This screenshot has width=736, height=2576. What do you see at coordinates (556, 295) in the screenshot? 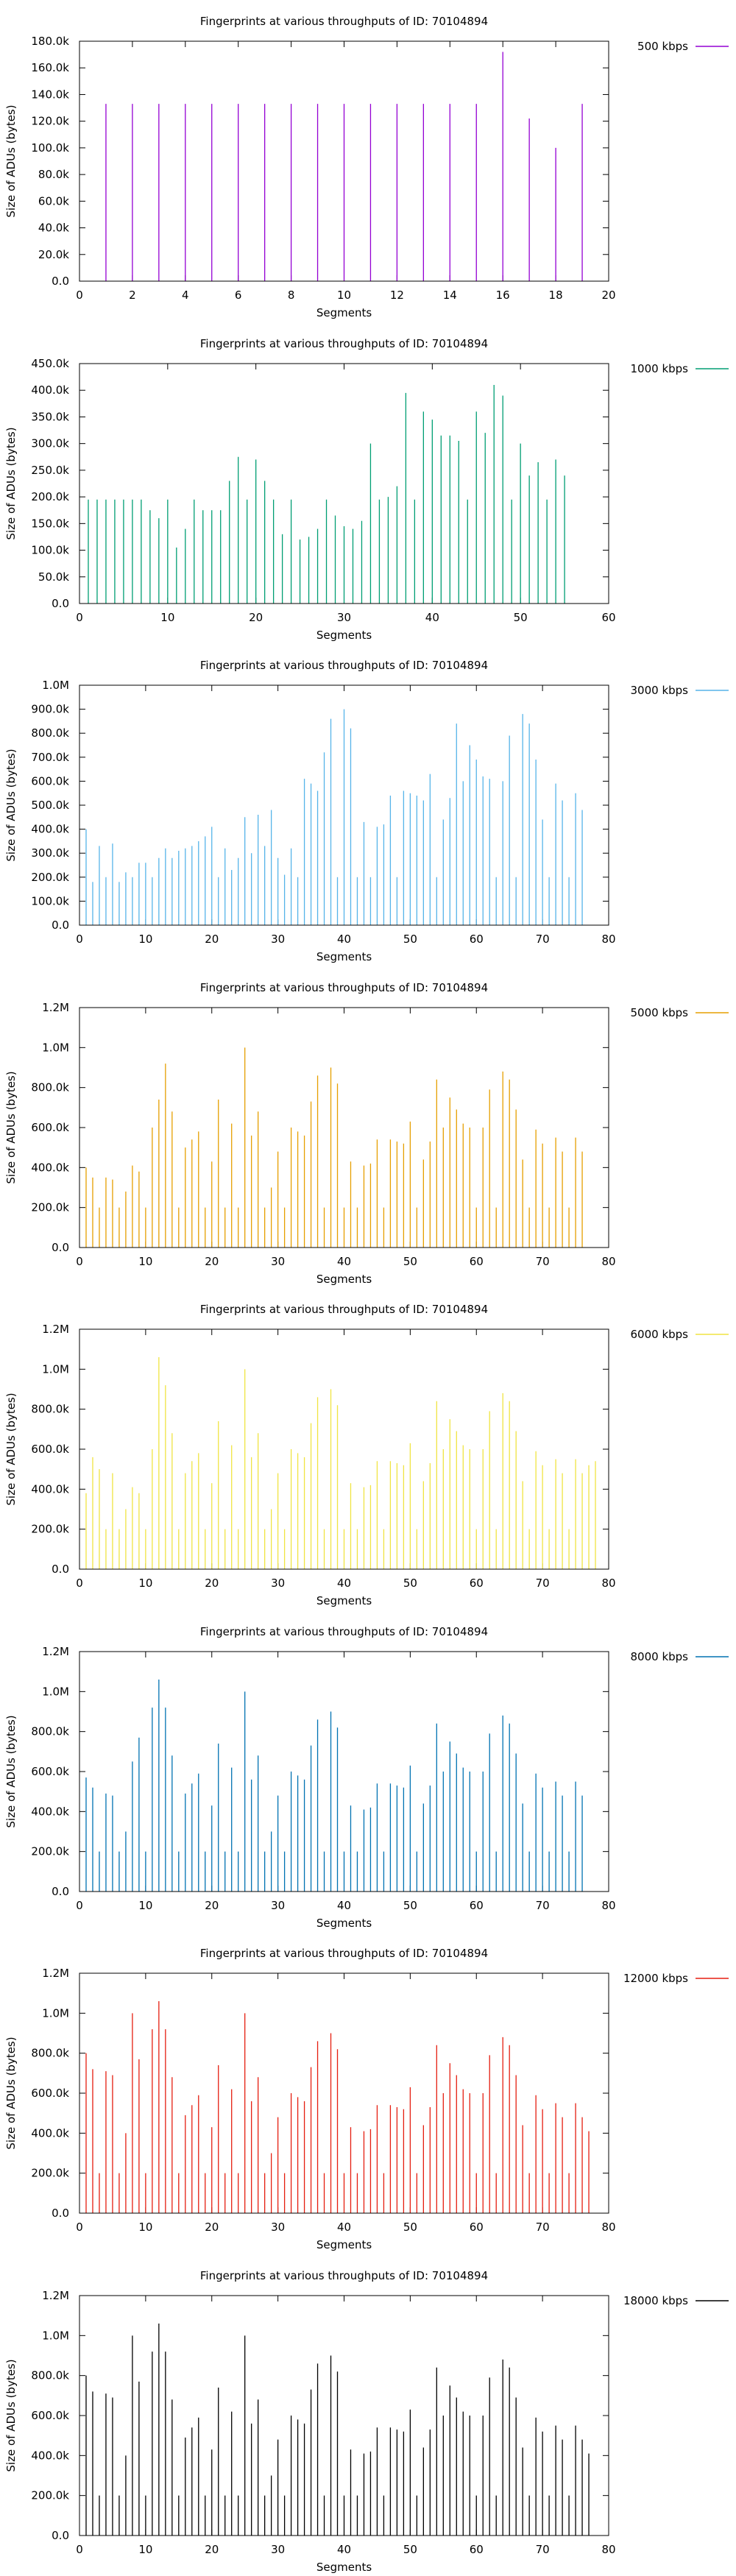
I see `x-tick-label: 18` at bounding box center [556, 295].